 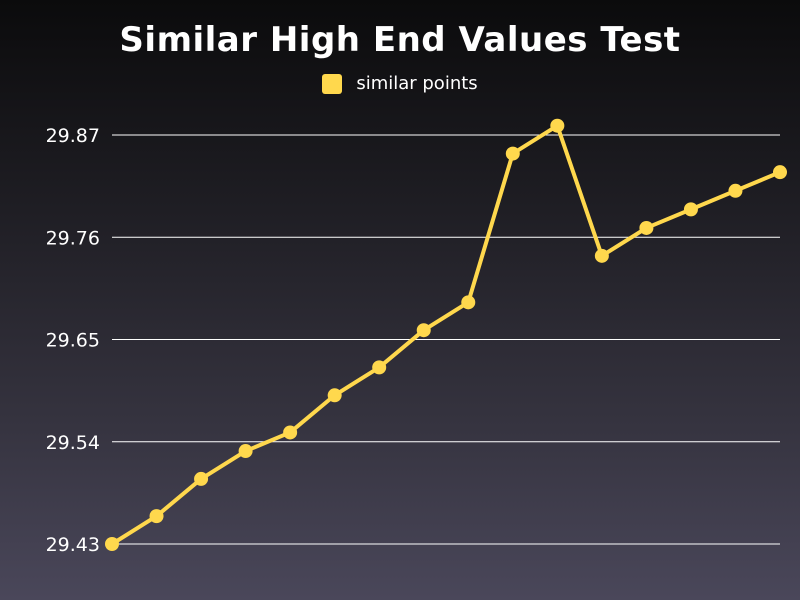 I want to click on y-tick-label: 29.65, so click(x=73, y=341).